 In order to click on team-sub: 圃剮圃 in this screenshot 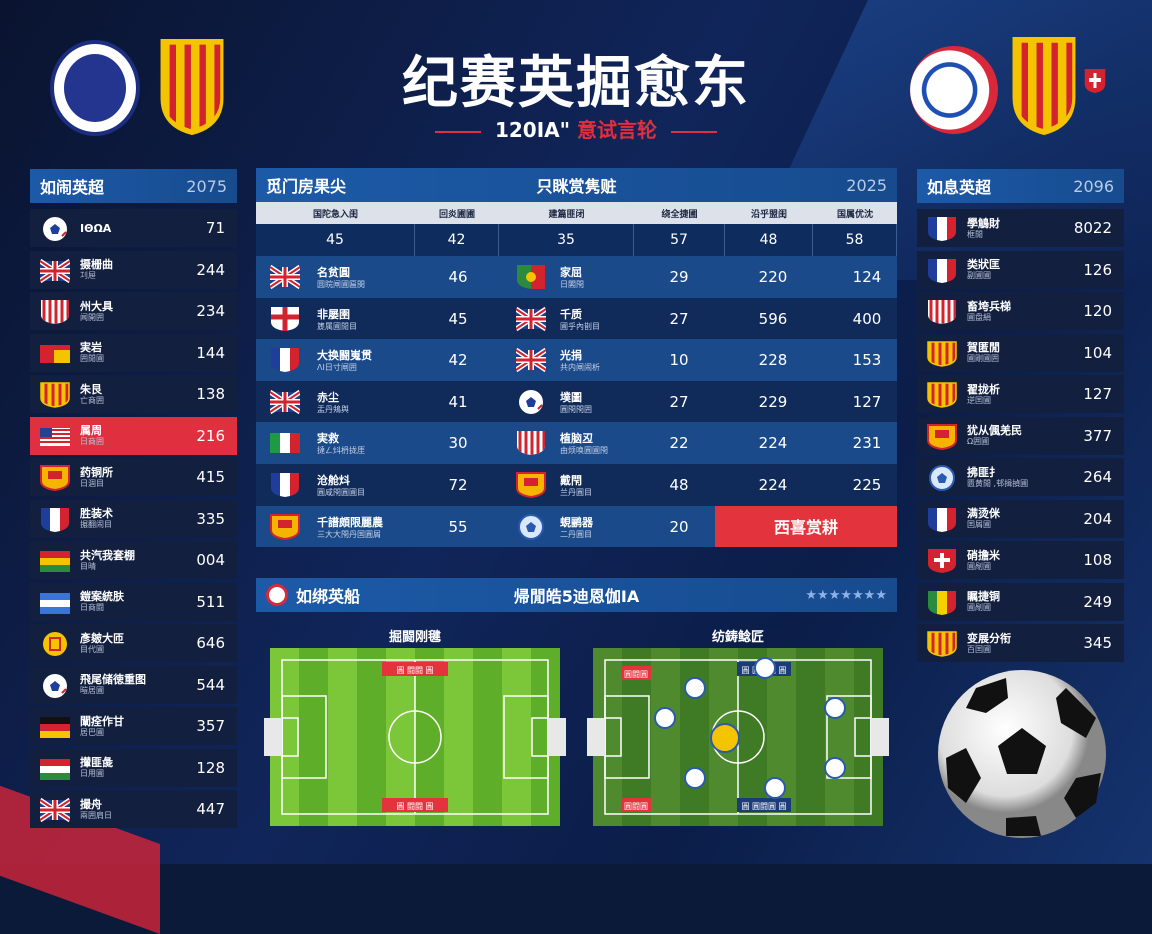, I will do `click(979, 607)`.